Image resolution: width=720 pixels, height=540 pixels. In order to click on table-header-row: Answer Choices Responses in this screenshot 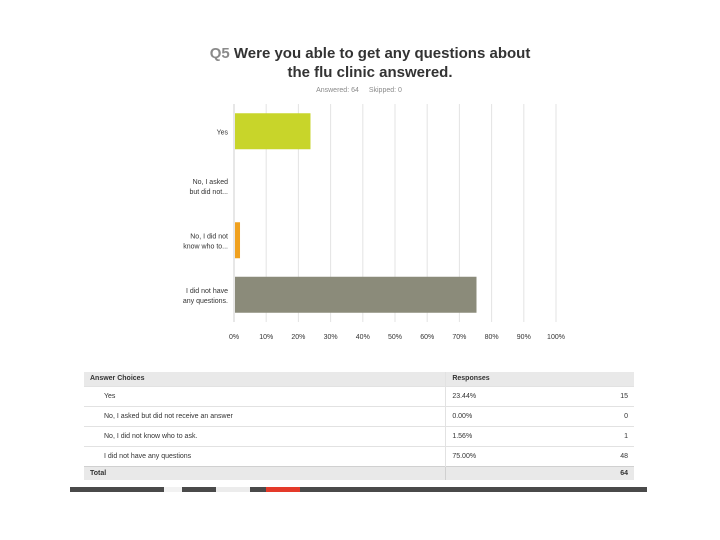, I will do `click(359, 379)`.